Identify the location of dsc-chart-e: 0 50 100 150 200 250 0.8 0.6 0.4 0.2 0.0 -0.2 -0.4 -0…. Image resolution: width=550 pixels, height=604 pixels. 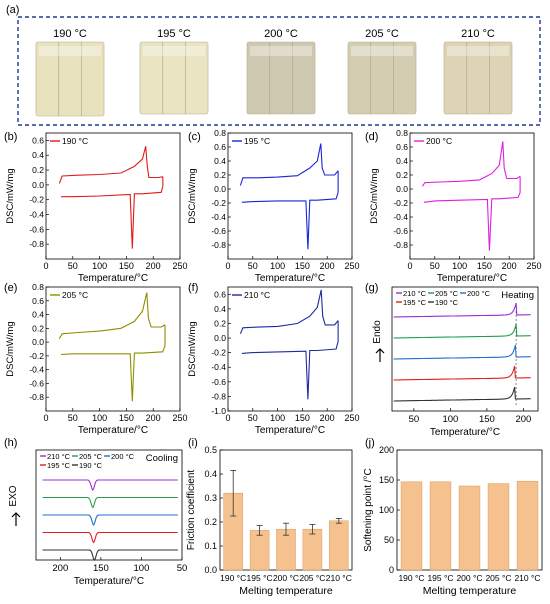
(96, 359).